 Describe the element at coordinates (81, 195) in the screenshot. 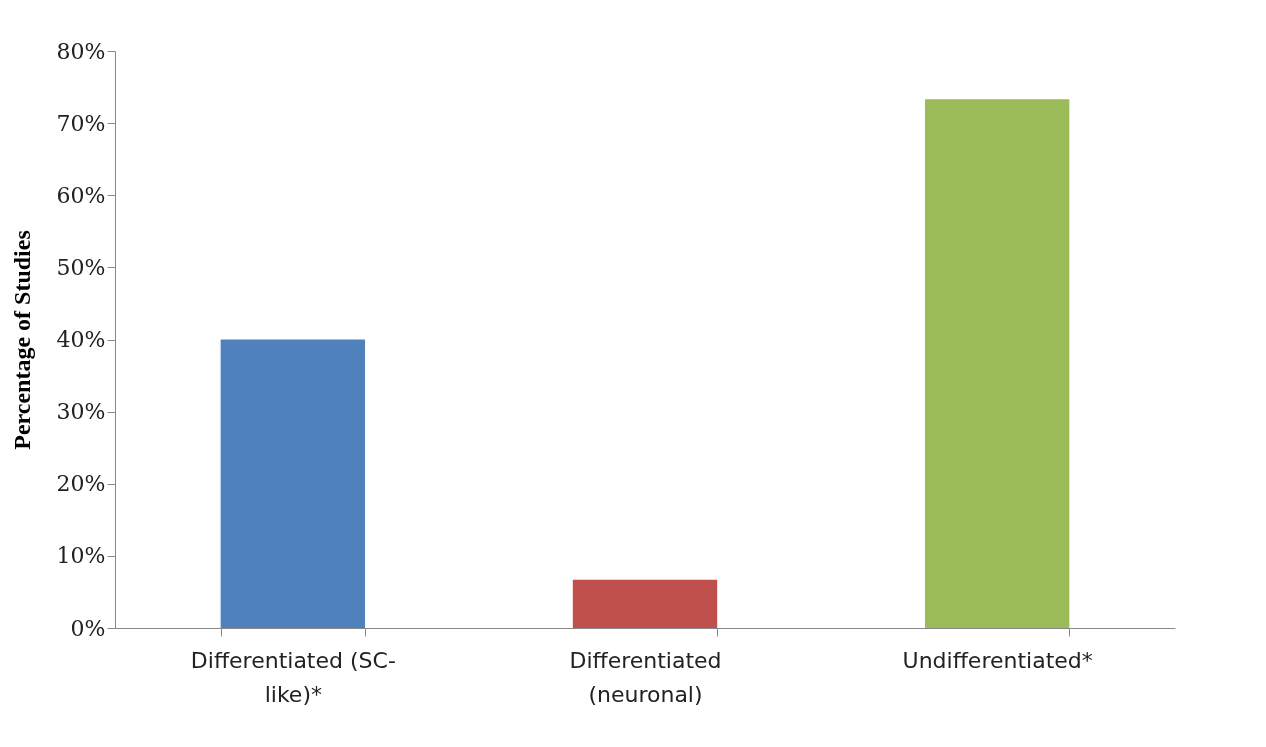

I see `y-tick-label: 60%` at that location.